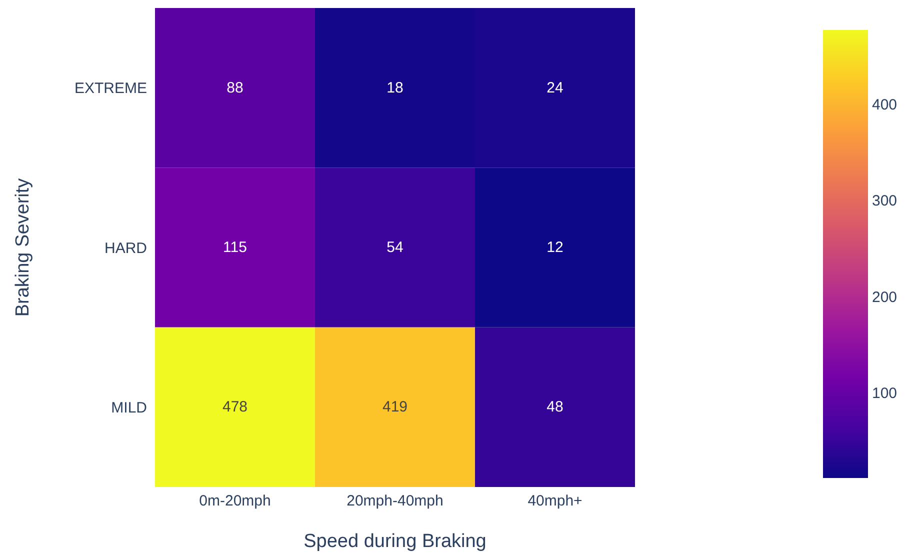 This screenshot has width=905, height=554. Describe the element at coordinates (395, 87) in the screenshot. I see `data-label: 18` at that location.